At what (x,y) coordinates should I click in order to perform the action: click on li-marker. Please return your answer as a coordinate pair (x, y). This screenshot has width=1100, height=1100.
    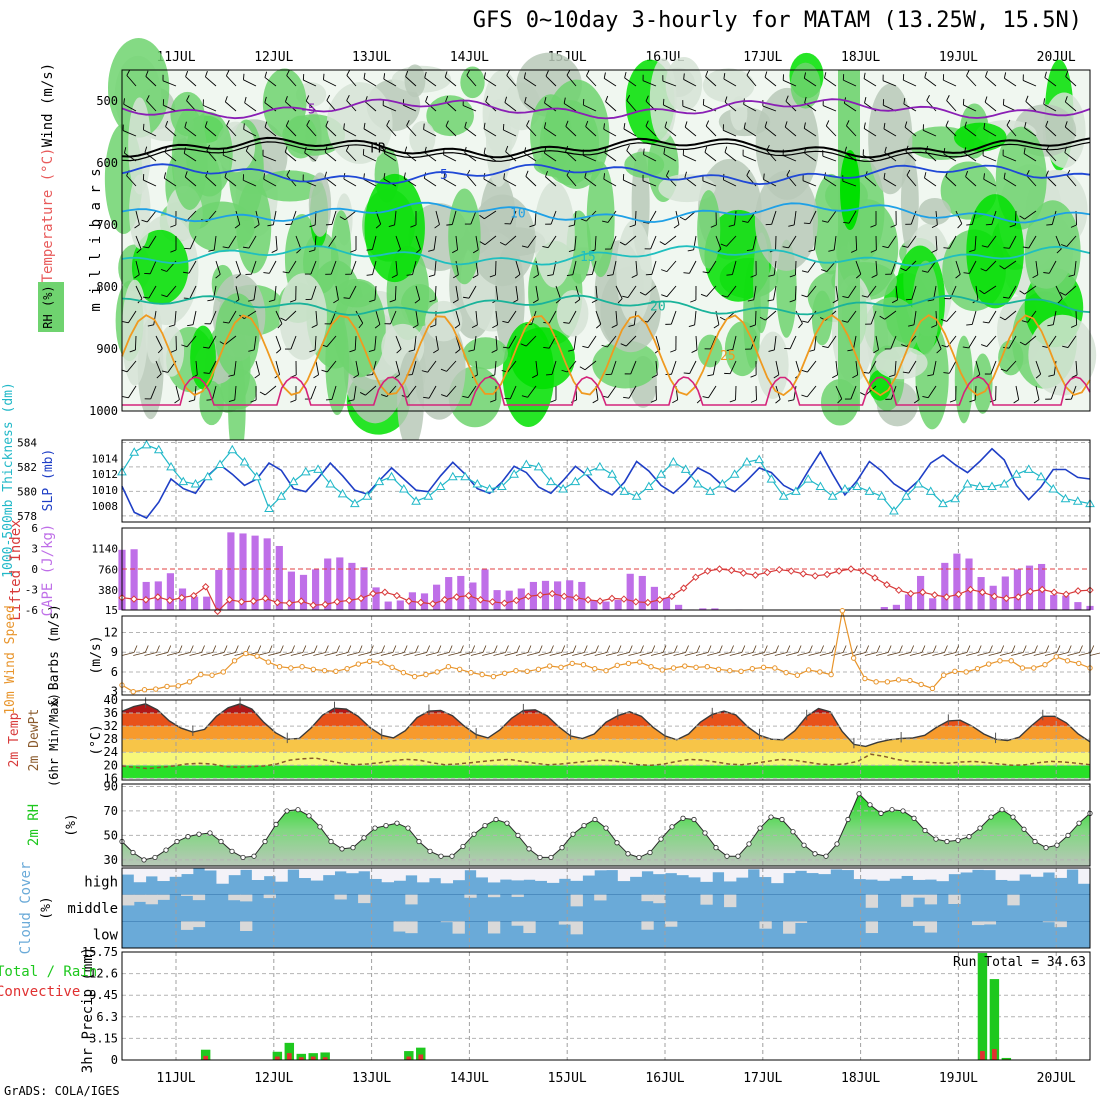
    Looking at the image, I should click on (839, 571).